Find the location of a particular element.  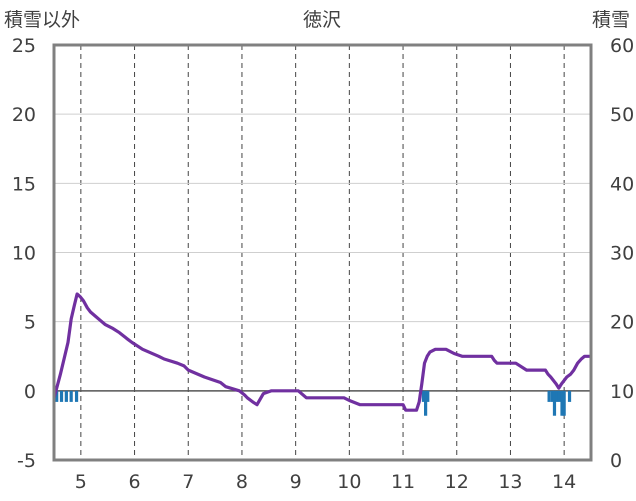

right-tick-label: 30 is located at coordinates (622, 254).